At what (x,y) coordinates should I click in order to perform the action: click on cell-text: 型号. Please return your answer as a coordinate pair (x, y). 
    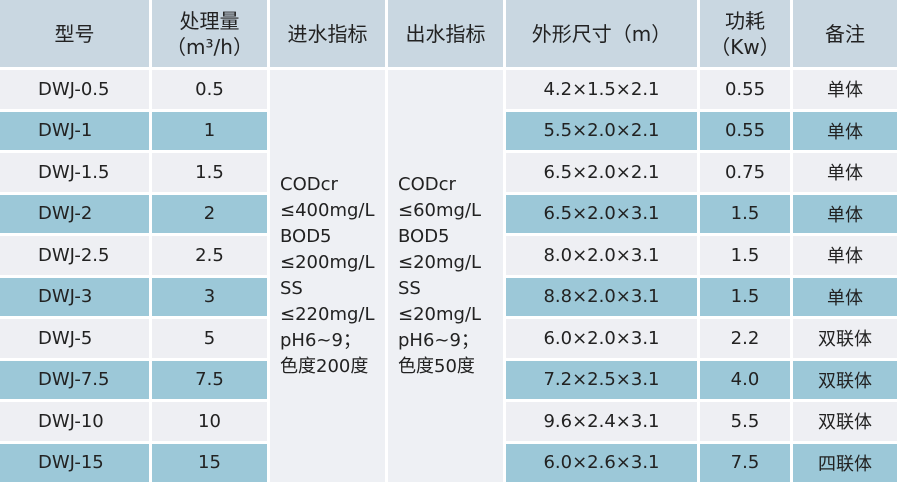
    Looking at the image, I should click on (74, 33).